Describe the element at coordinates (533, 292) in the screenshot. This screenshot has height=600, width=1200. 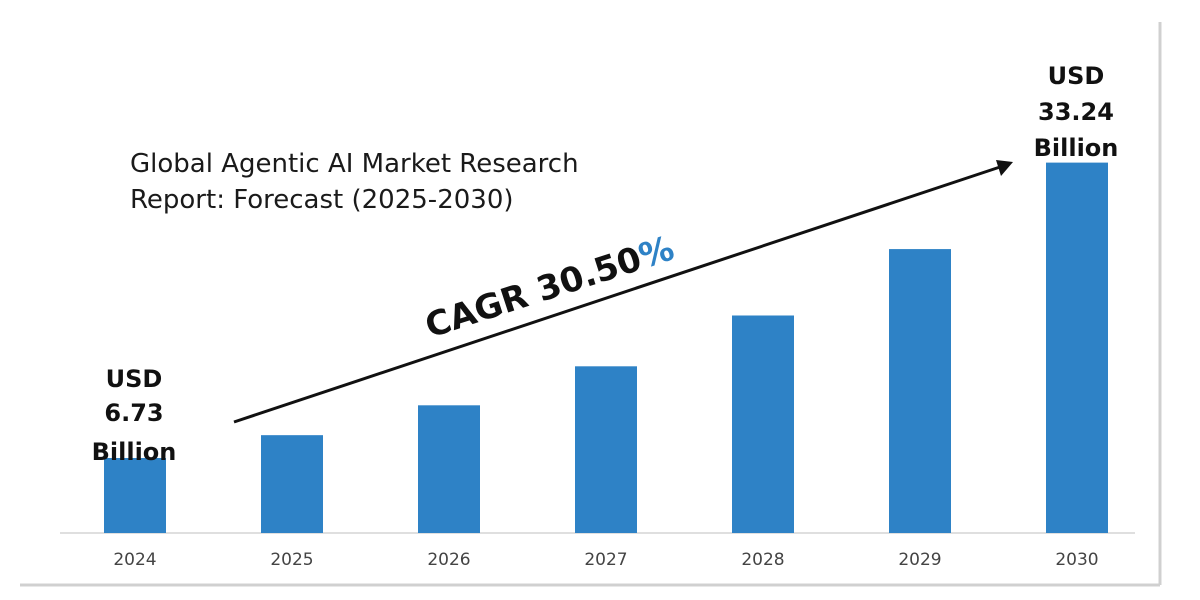
I see `cagr-label-text: CAGR 30.50` at that location.